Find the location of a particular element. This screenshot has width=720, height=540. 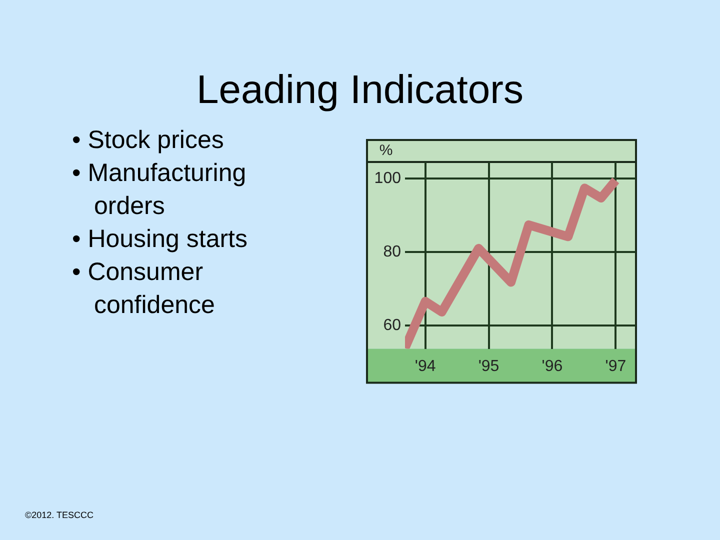

x-tick-label: '94 is located at coordinates (425, 366).